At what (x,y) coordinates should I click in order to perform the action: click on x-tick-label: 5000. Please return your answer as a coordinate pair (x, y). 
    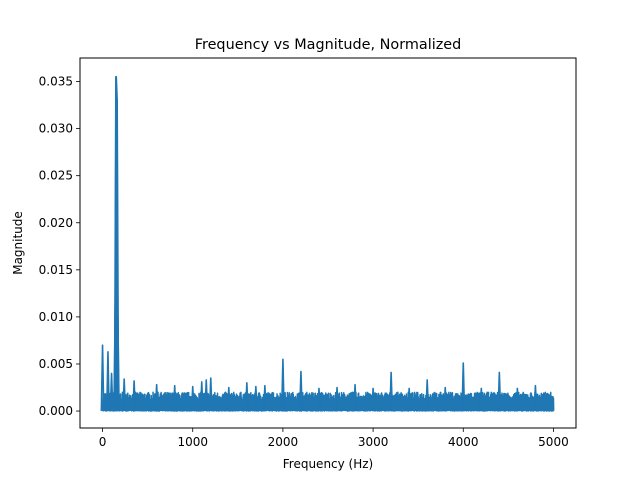
    Looking at the image, I should click on (553, 442).